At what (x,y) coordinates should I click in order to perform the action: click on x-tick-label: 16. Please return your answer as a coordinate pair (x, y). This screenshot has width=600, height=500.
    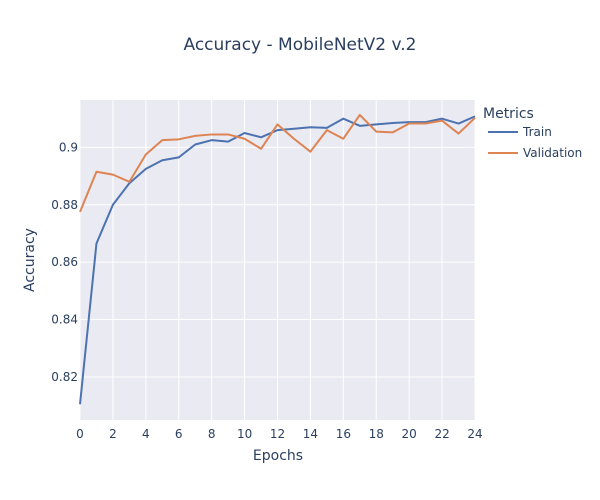
    Looking at the image, I should click on (343, 434).